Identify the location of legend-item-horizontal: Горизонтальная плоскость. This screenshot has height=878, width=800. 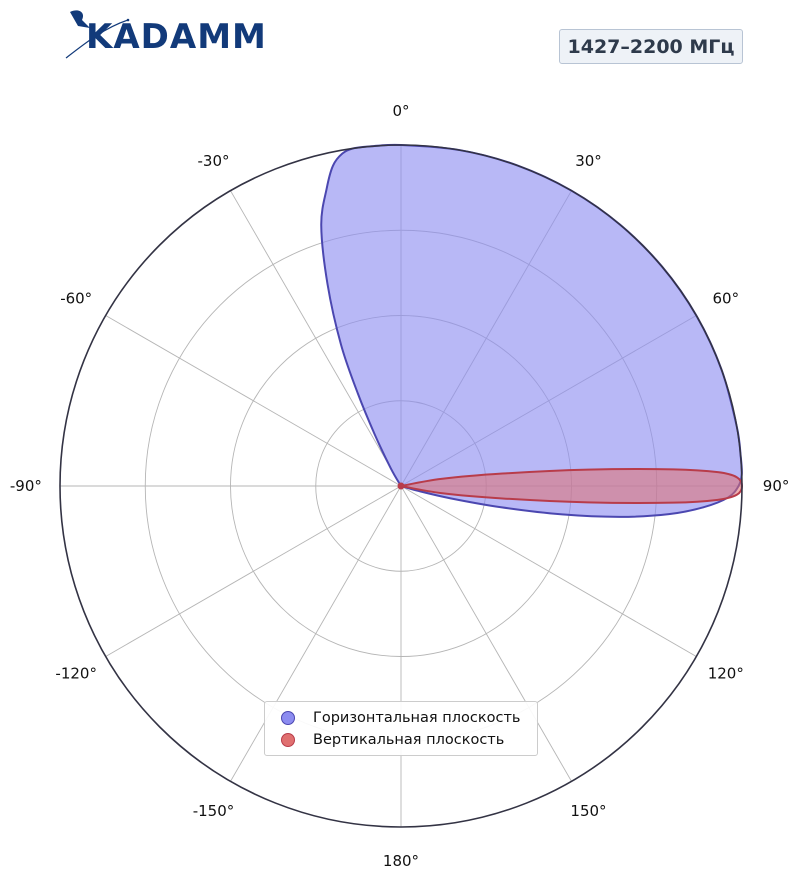
(400, 718).